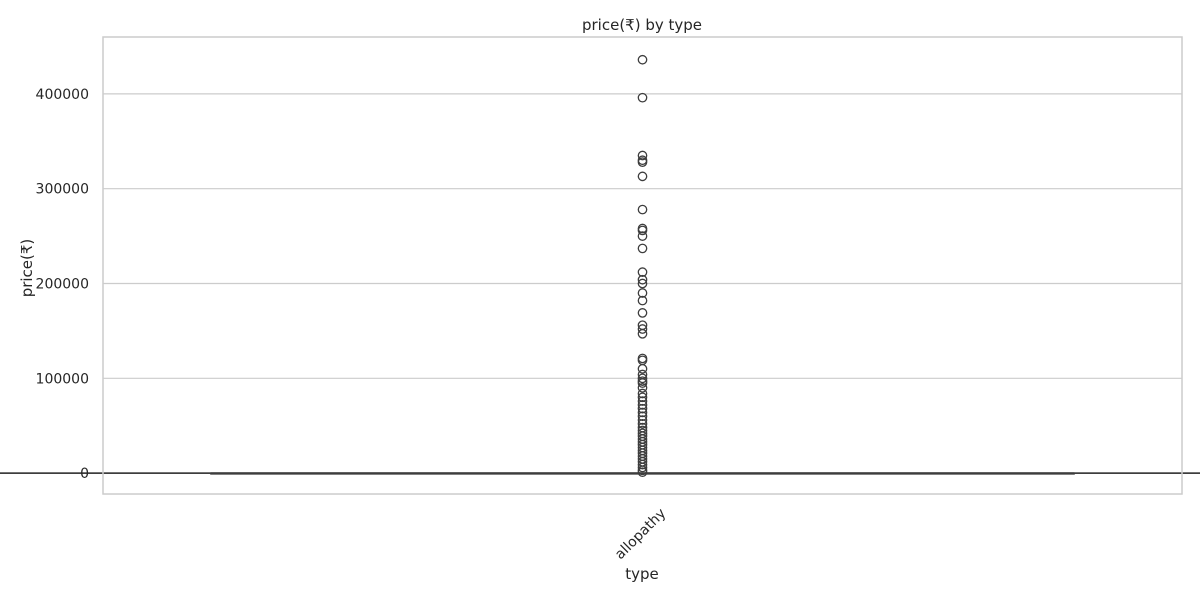 The width and height of the screenshot is (1200, 600). Describe the element at coordinates (62, 190) in the screenshot. I see `y-tick-label: 300000` at that location.